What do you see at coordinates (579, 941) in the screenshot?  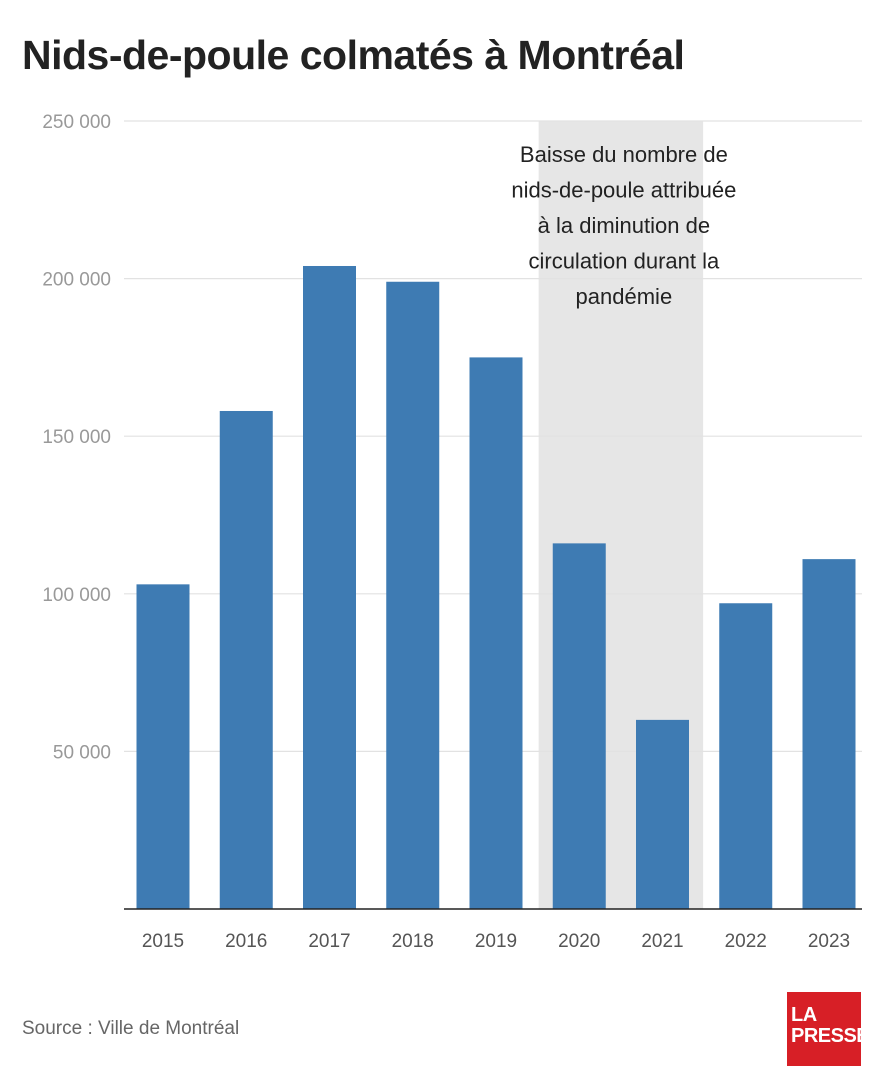 I see `x-tick-label: 2020` at bounding box center [579, 941].